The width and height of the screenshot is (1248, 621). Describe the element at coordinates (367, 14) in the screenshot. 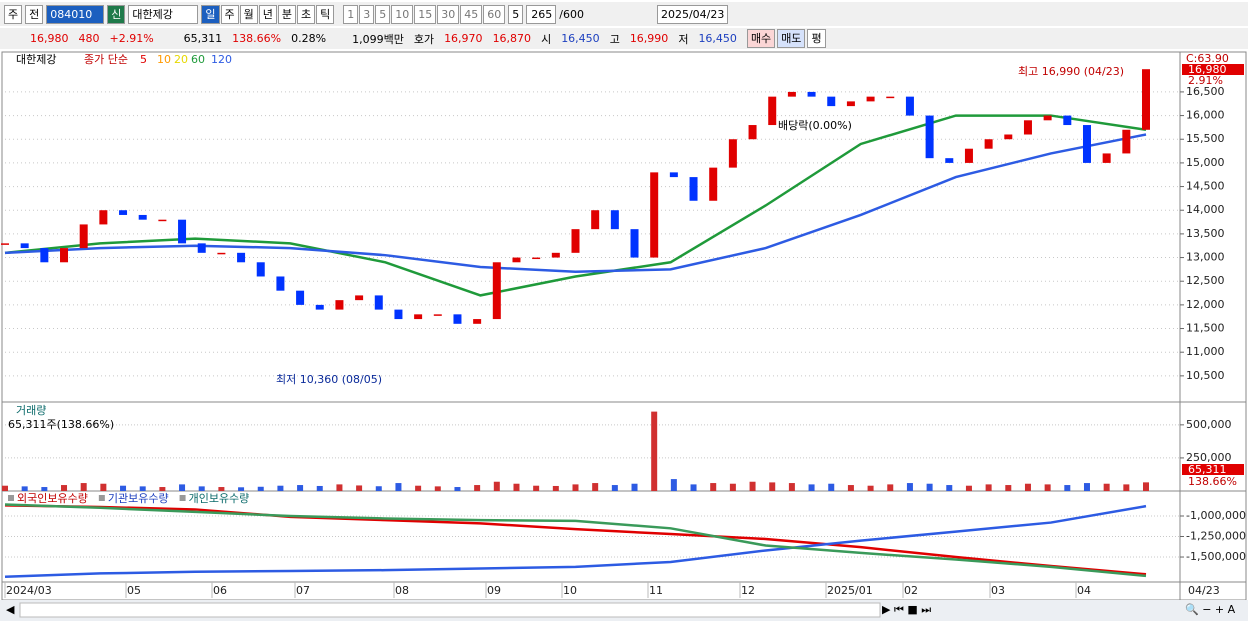

I see `minute-button: 3` at that location.